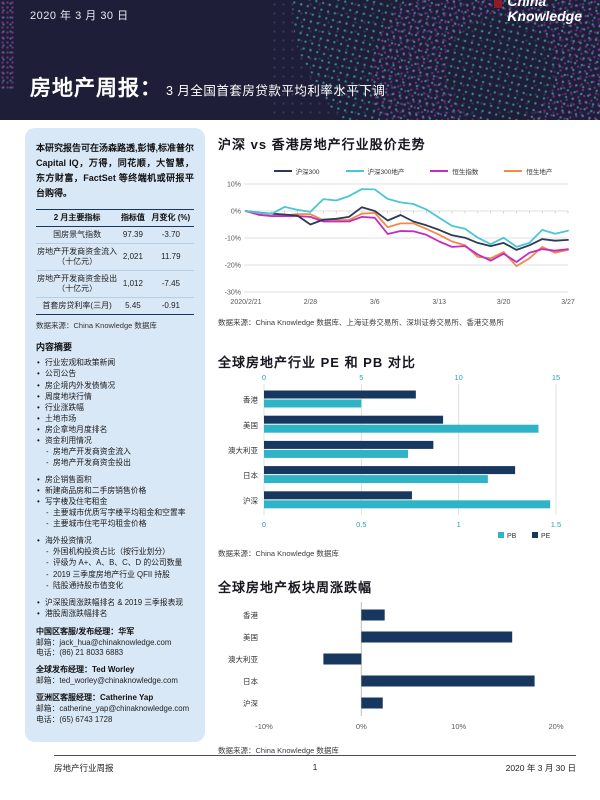 The image size is (600, 800). I want to click on table-cell: 房地产开发商资金流入（十亿元）, so click(77, 257).